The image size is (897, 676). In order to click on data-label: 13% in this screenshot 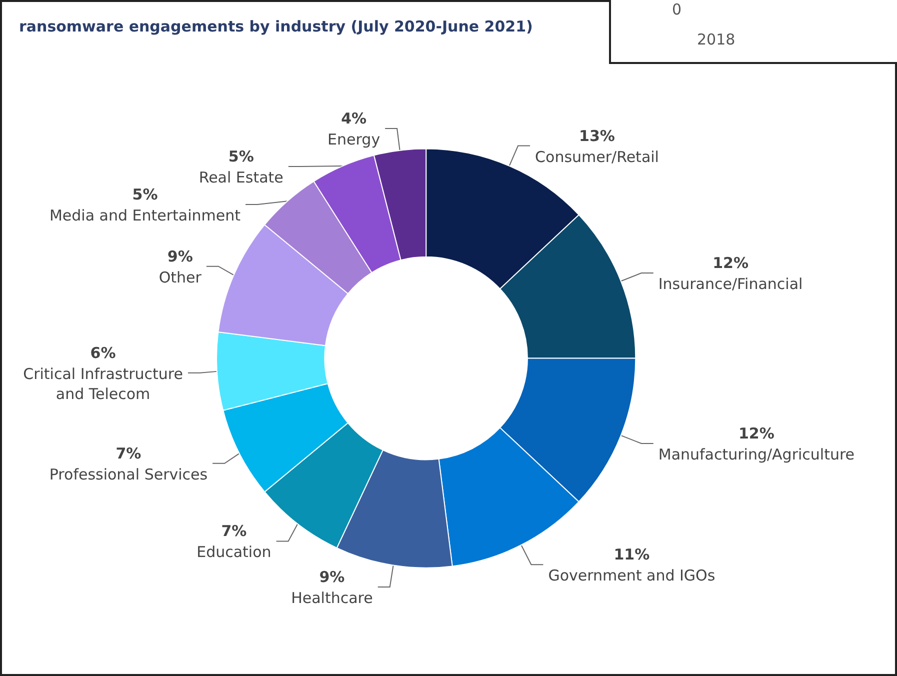, I will do `click(597, 135)`.